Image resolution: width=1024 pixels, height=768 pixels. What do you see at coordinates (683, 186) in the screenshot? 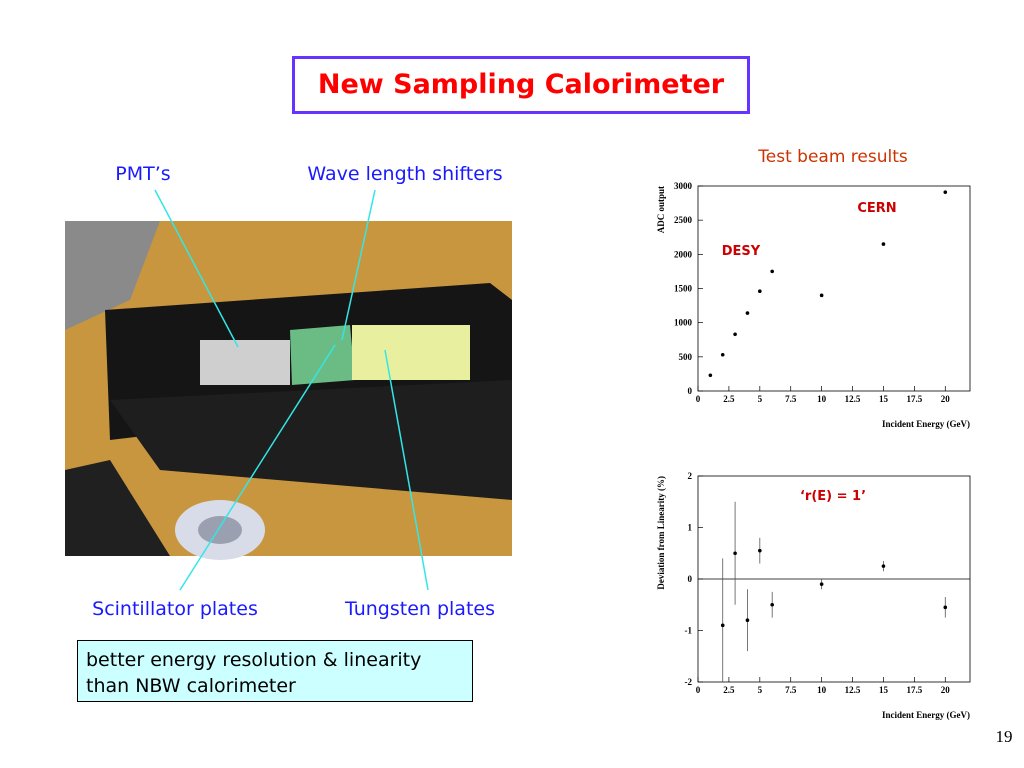
I see `y-tick-label: 3000` at bounding box center [683, 186].